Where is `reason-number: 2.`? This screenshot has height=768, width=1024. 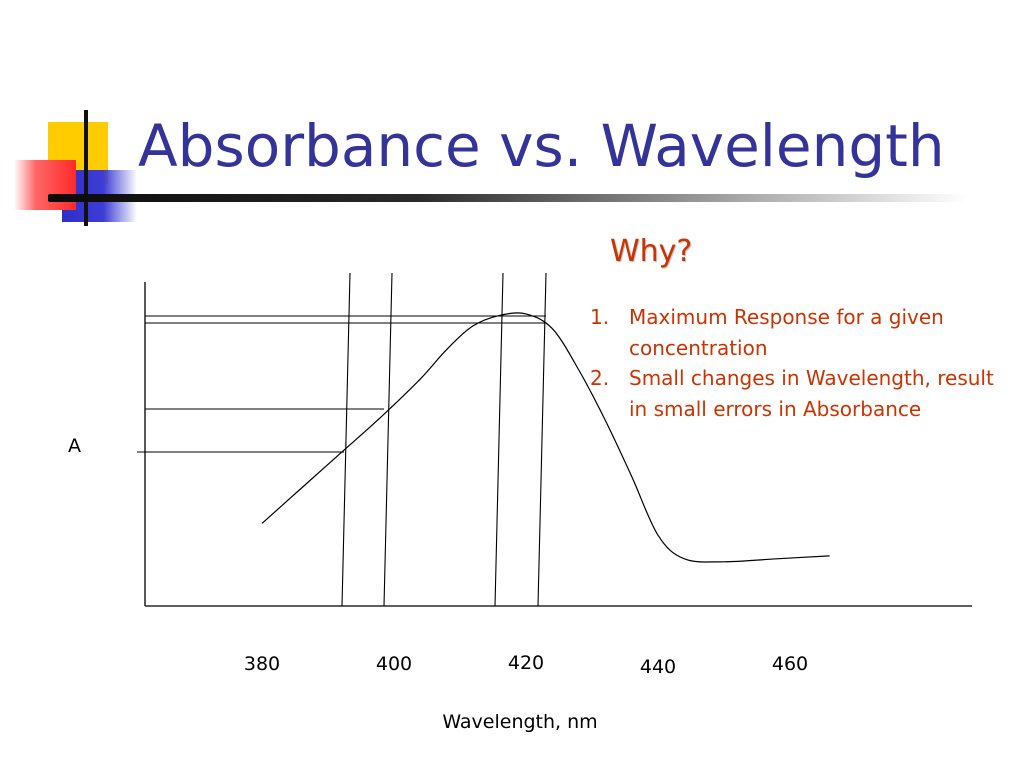 reason-number: 2. is located at coordinates (600, 378).